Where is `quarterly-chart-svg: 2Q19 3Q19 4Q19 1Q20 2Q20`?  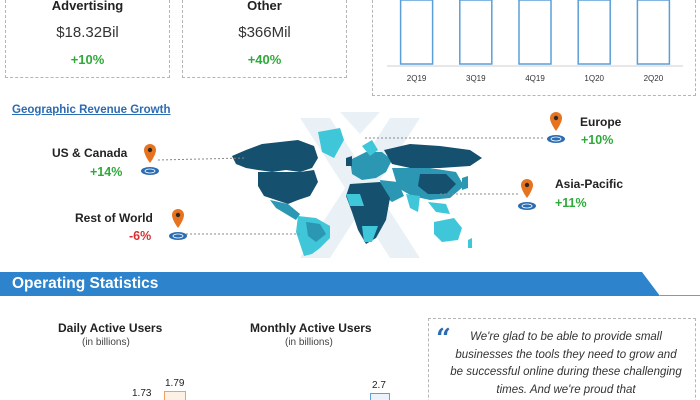 quarterly-chart-svg: 2Q19 3Q19 4Q19 1Q20 2Q20 is located at coordinates (535, 41).